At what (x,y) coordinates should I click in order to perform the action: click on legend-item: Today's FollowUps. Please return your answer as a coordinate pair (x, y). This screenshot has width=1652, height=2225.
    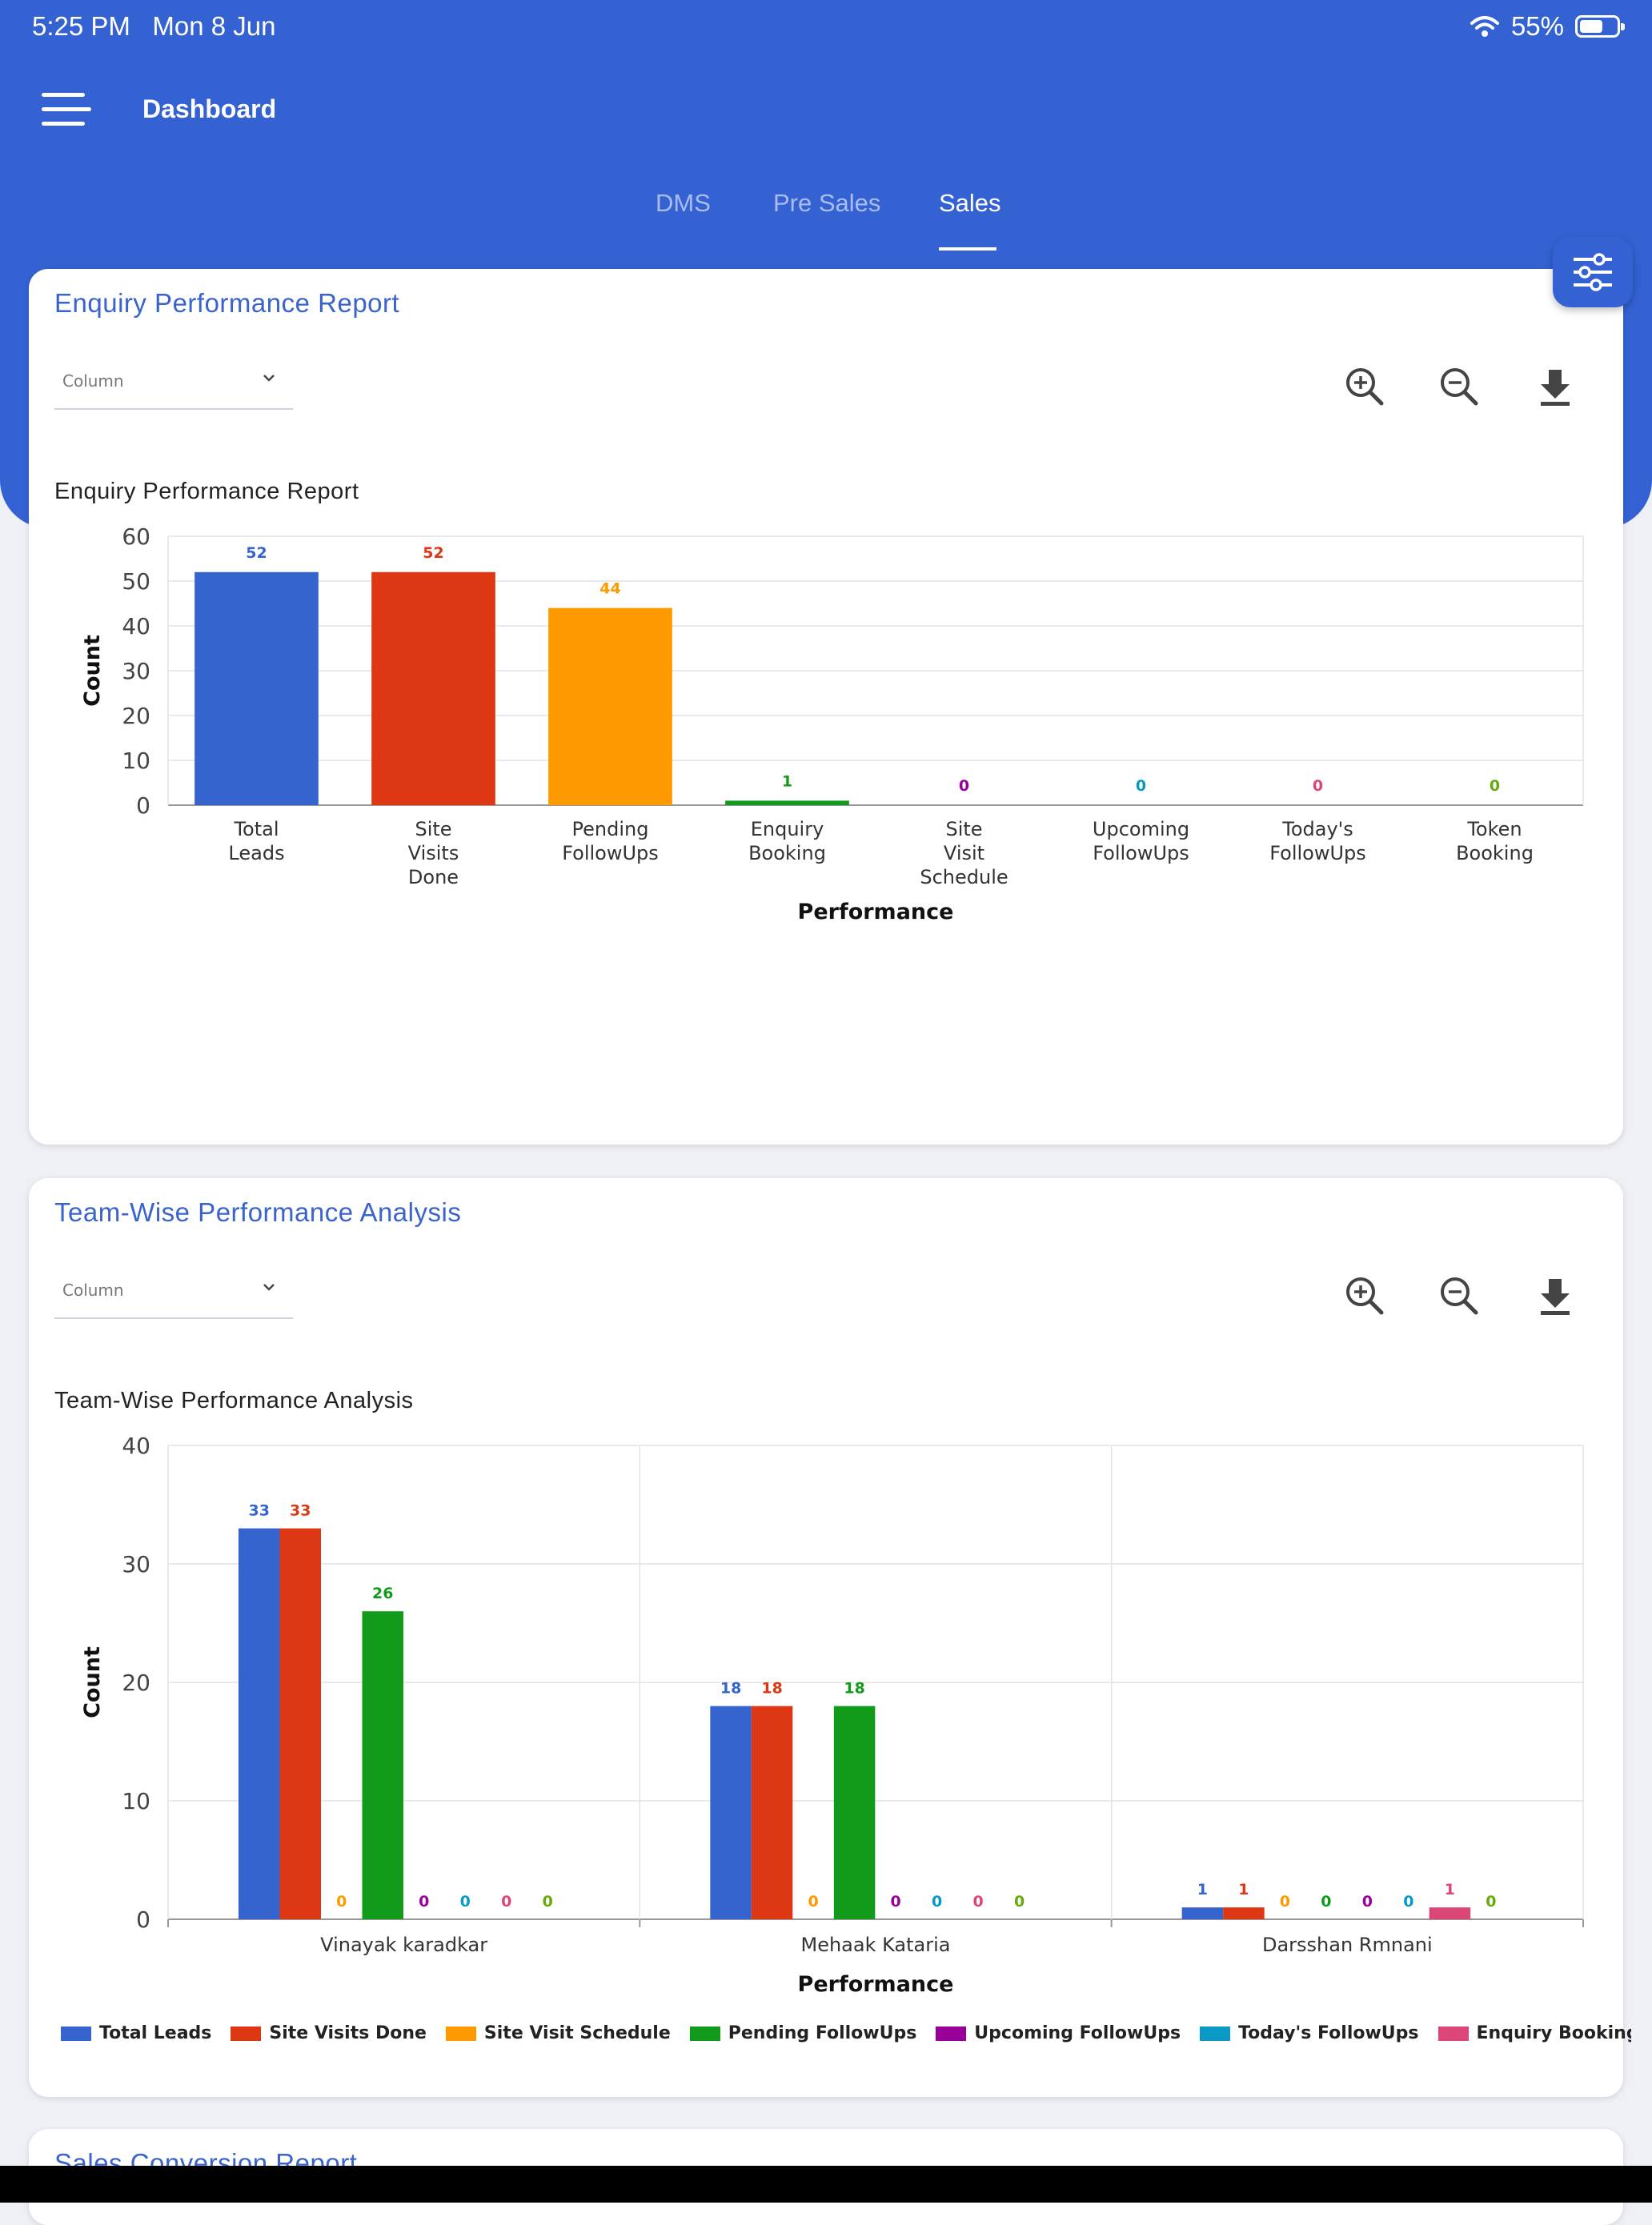
    Looking at the image, I should click on (1309, 2033).